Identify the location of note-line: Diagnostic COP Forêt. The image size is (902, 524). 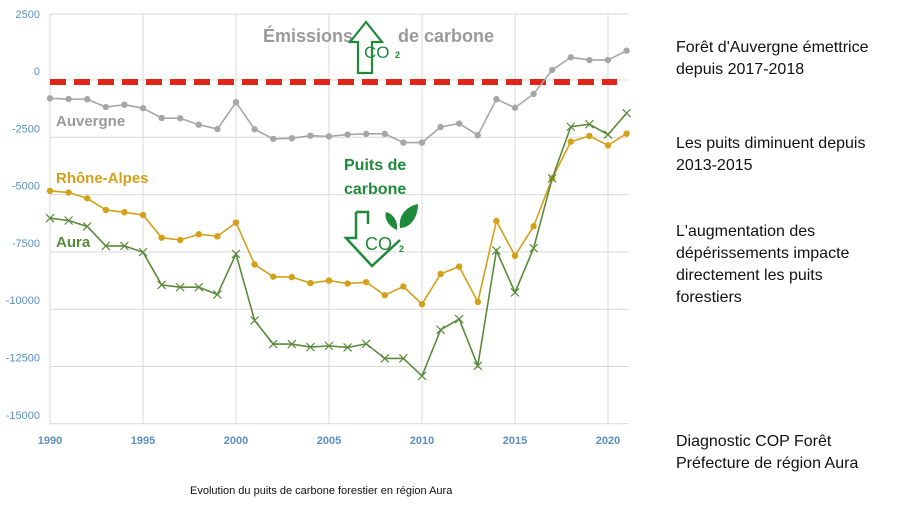
(754, 441).